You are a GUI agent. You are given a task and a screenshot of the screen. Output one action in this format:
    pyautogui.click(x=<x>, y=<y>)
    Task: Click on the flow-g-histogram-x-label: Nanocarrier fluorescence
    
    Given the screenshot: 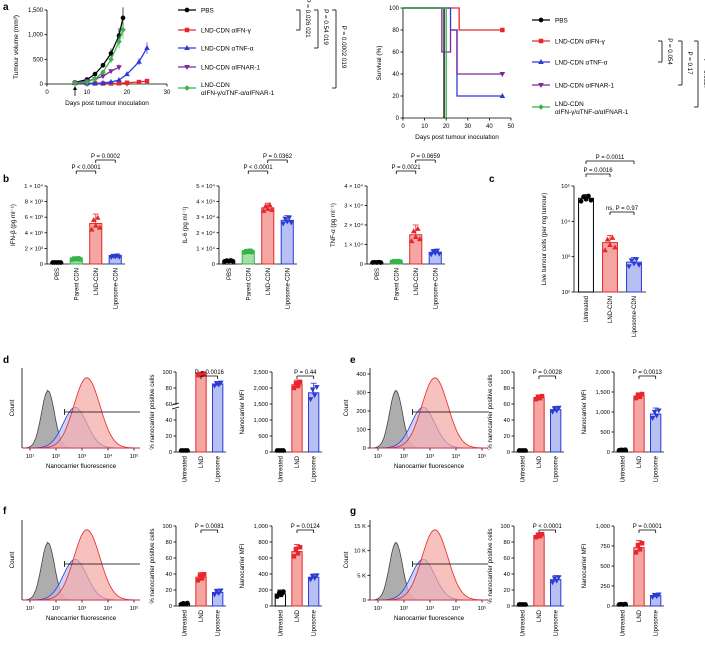 What is the action you would take?
    pyautogui.click(x=429, y=618)
    